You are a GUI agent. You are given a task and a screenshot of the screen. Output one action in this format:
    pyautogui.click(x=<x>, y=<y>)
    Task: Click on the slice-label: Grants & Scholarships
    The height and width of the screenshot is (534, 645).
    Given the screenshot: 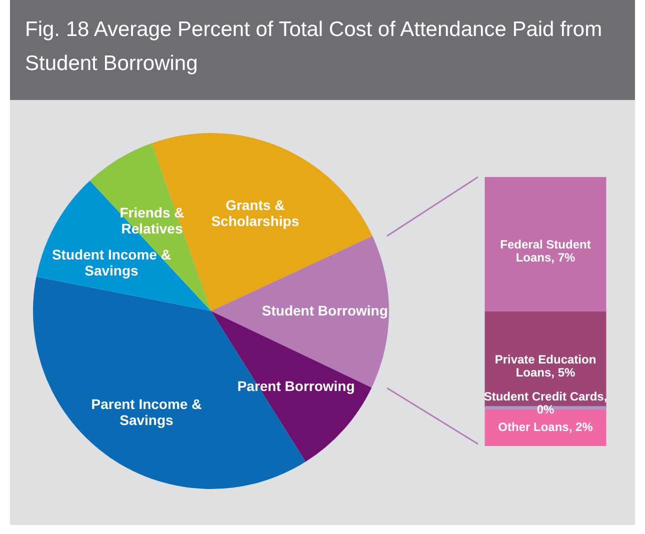 What is the action you would take?
    pyautogui.click(x=255, y=212)
    